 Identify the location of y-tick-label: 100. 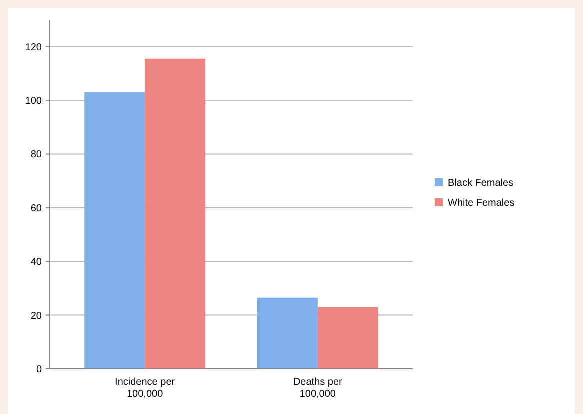
(33, 102).